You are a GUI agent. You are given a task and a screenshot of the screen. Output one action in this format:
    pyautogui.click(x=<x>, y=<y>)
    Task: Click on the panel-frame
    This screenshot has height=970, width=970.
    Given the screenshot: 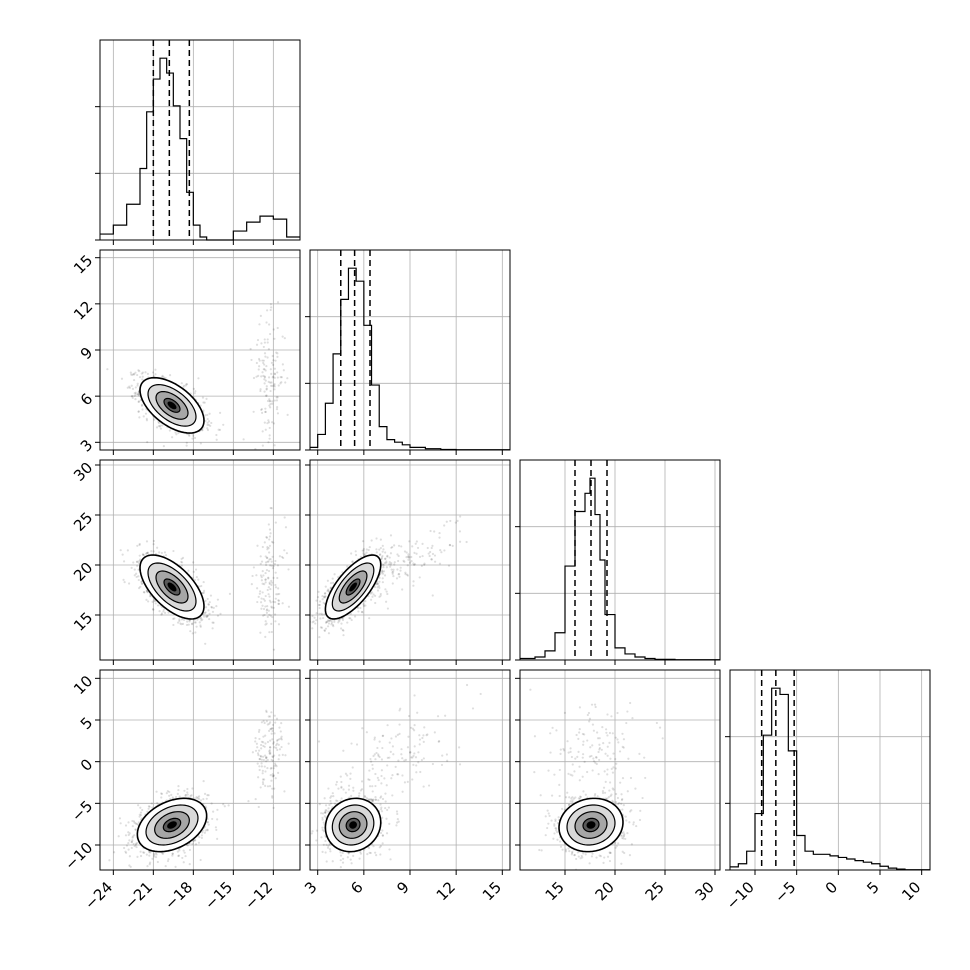 What is the action you would take?
    pyautogui.click(x=620, y=560)
    